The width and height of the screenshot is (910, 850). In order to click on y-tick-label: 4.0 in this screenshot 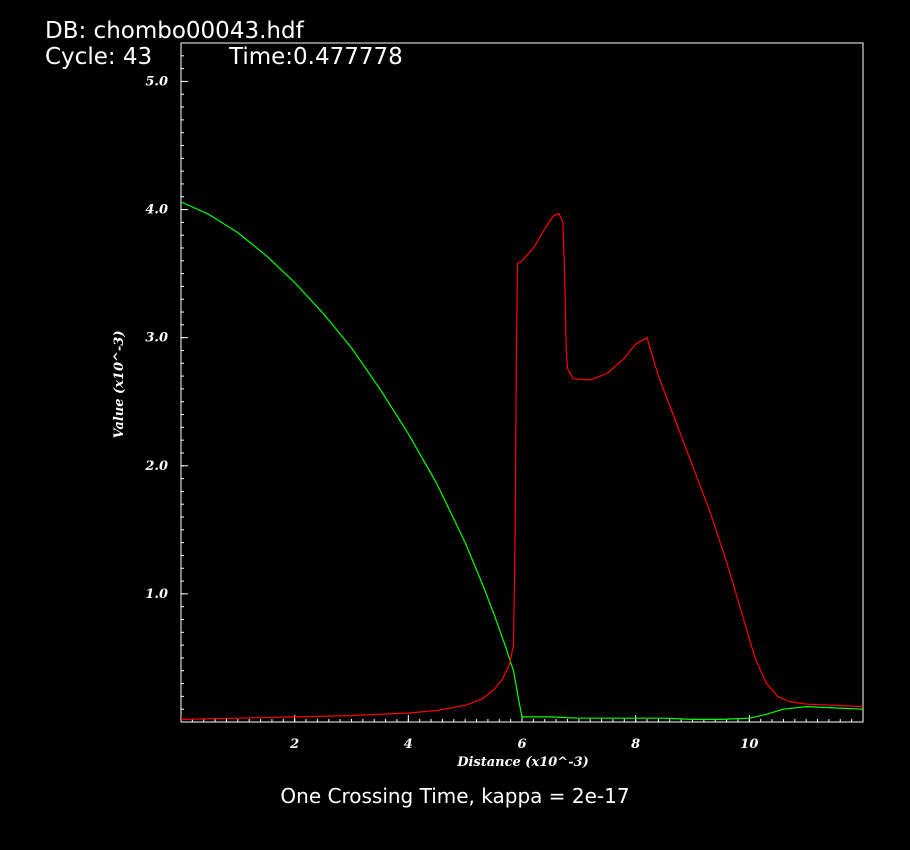, I will do `click(156, 210)`.